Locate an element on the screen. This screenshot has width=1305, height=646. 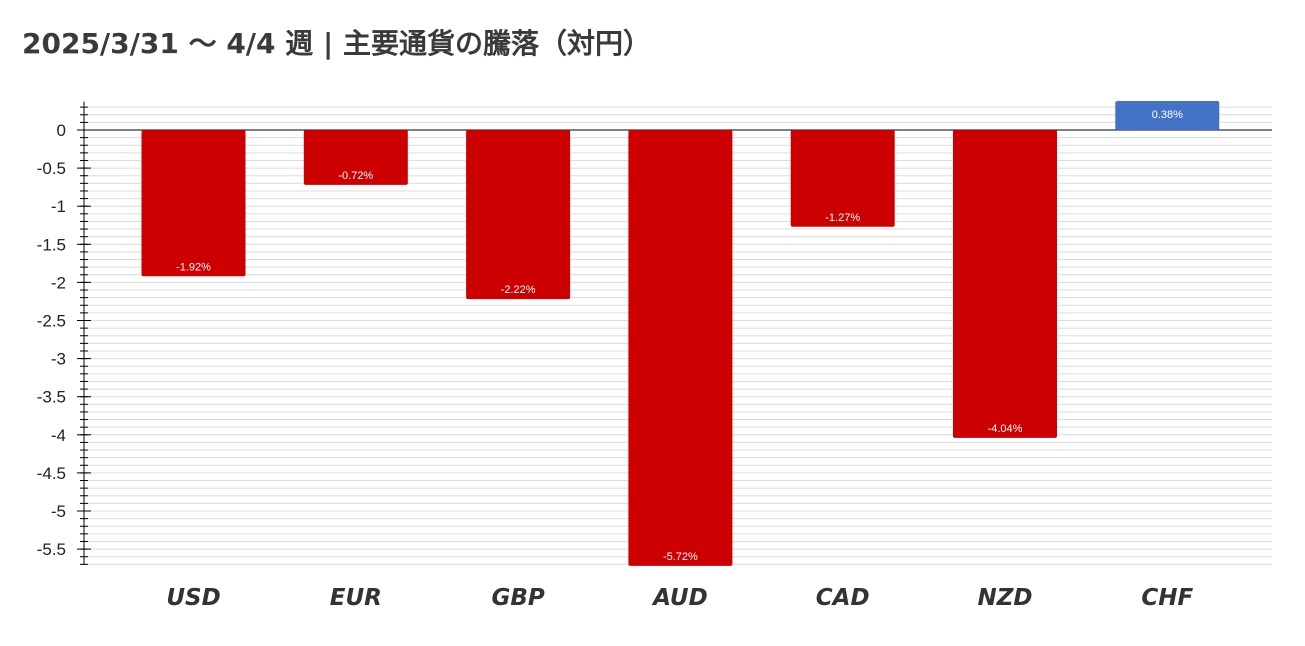
data-label: 0.38% is located at coordinates (1167, 115).